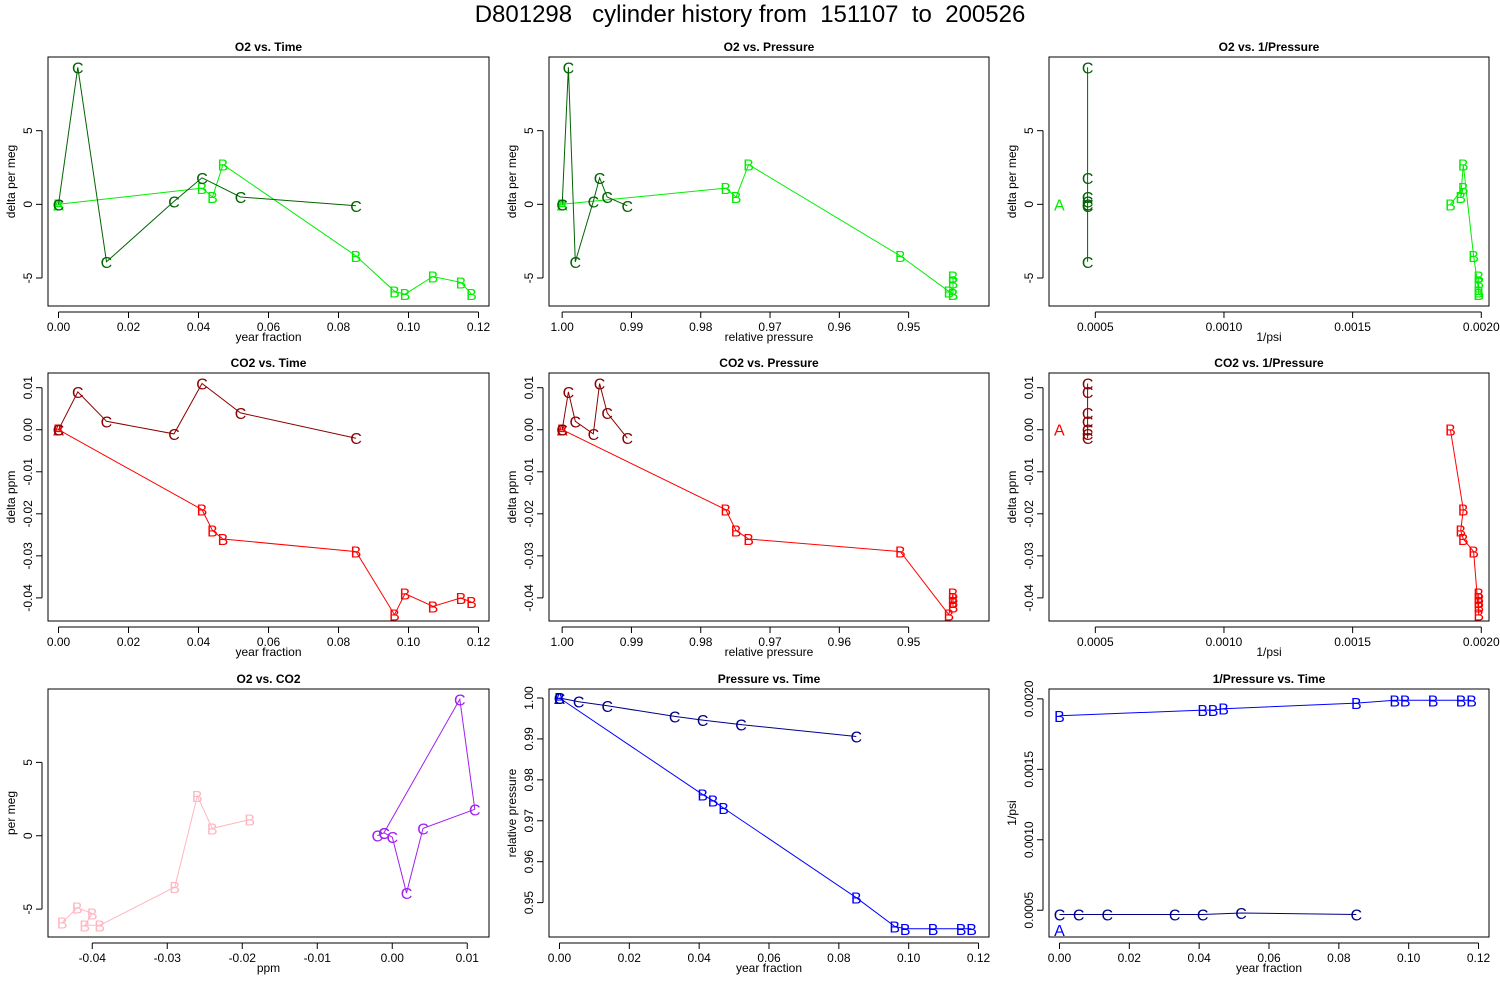  Describe the element at coordinates (1352, 327) in the screenshot. I see `x-tick-label: 0.0015` at that location.